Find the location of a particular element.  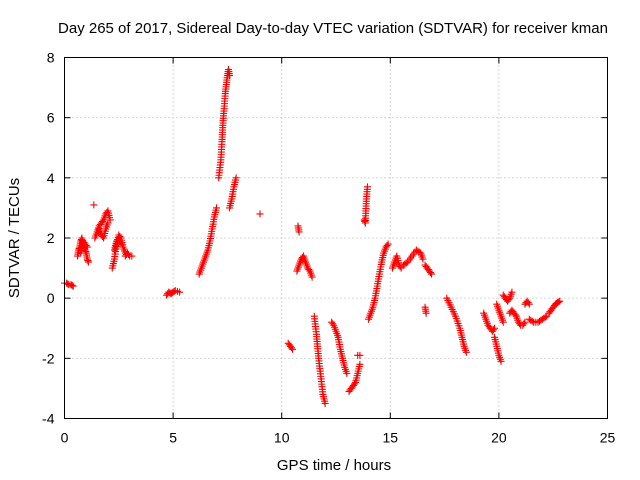

y-tick-label: 2 is located at coordinates (51, 238).